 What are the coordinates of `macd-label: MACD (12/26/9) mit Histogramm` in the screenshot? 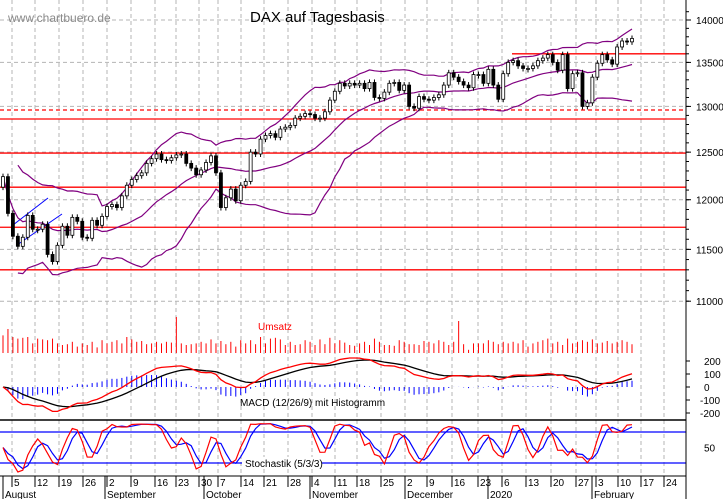 It's located at (312, 403).